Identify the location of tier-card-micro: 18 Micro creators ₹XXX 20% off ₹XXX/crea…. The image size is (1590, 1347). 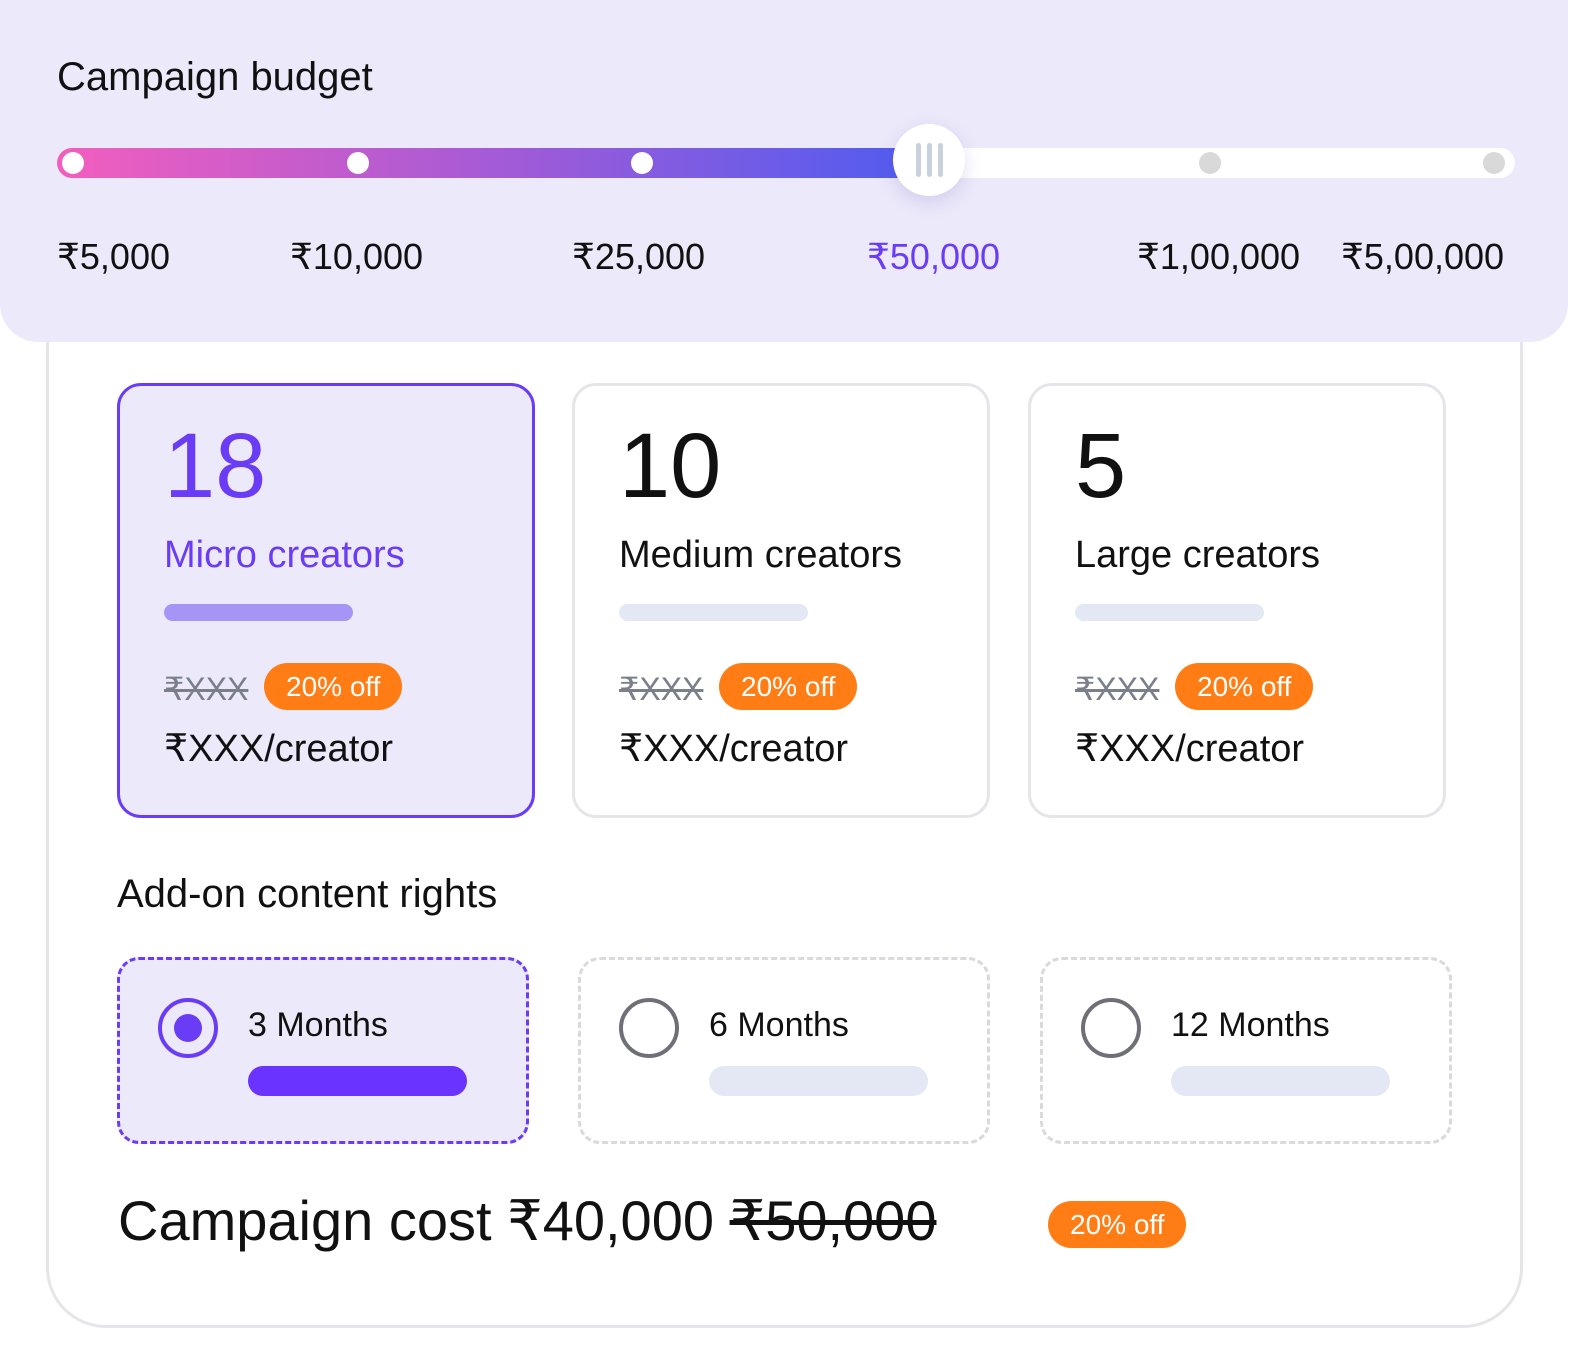
(326, 600).